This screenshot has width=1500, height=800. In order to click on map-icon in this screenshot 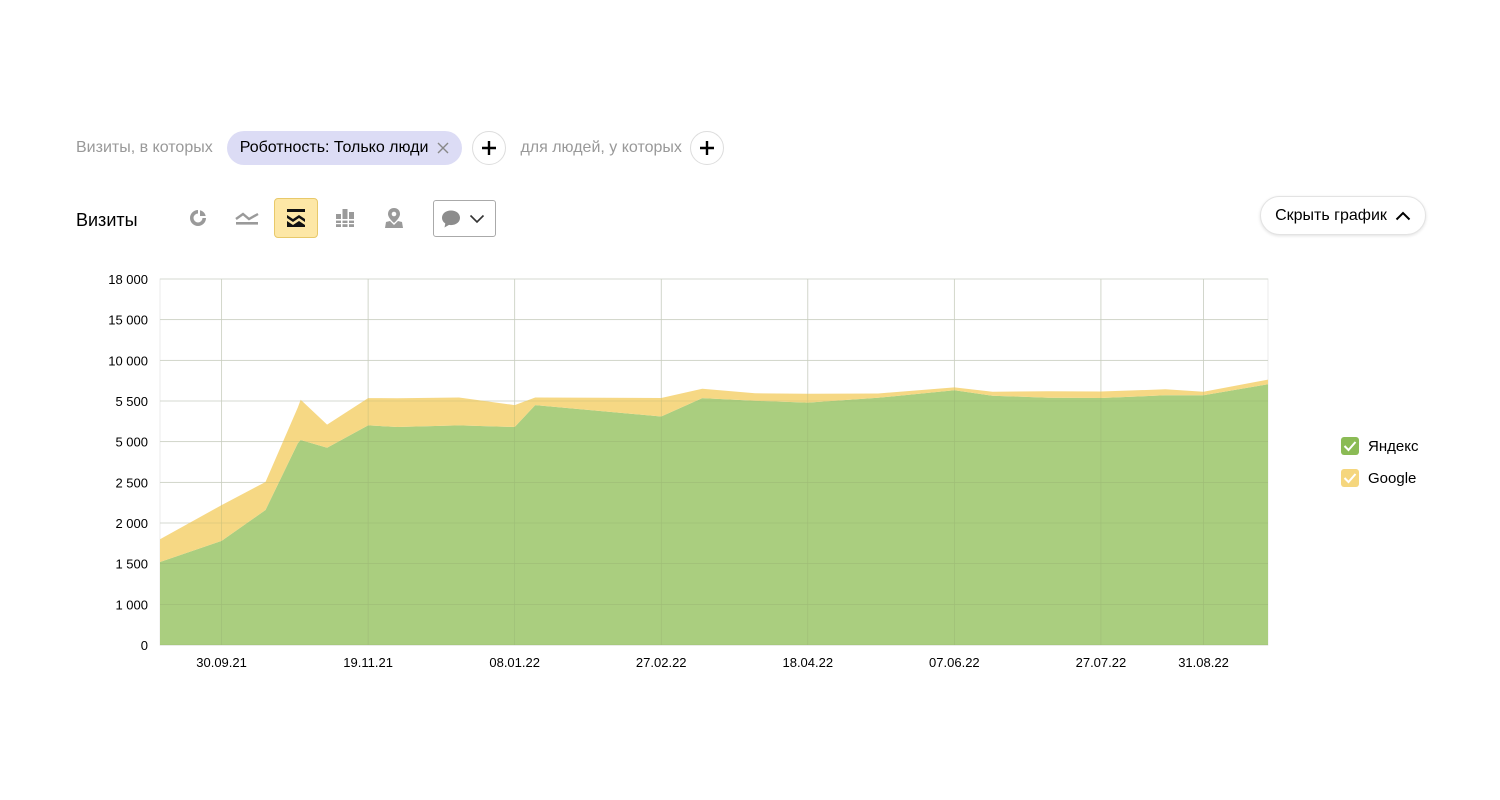, I will do `click(394, 218)`.